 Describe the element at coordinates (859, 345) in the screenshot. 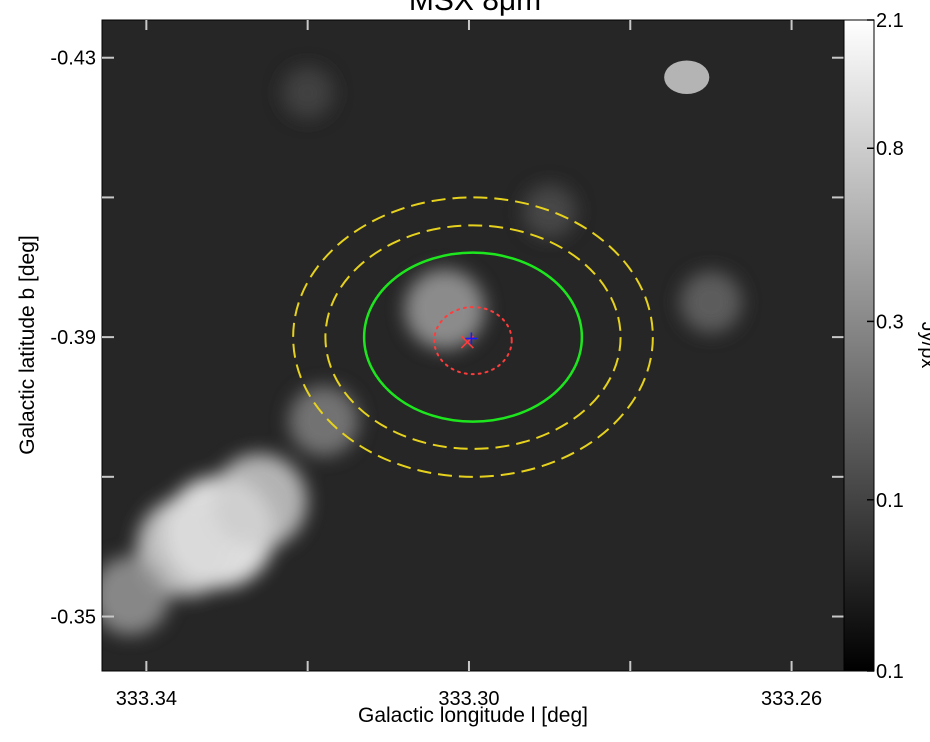

I see `colorbar` at that location.